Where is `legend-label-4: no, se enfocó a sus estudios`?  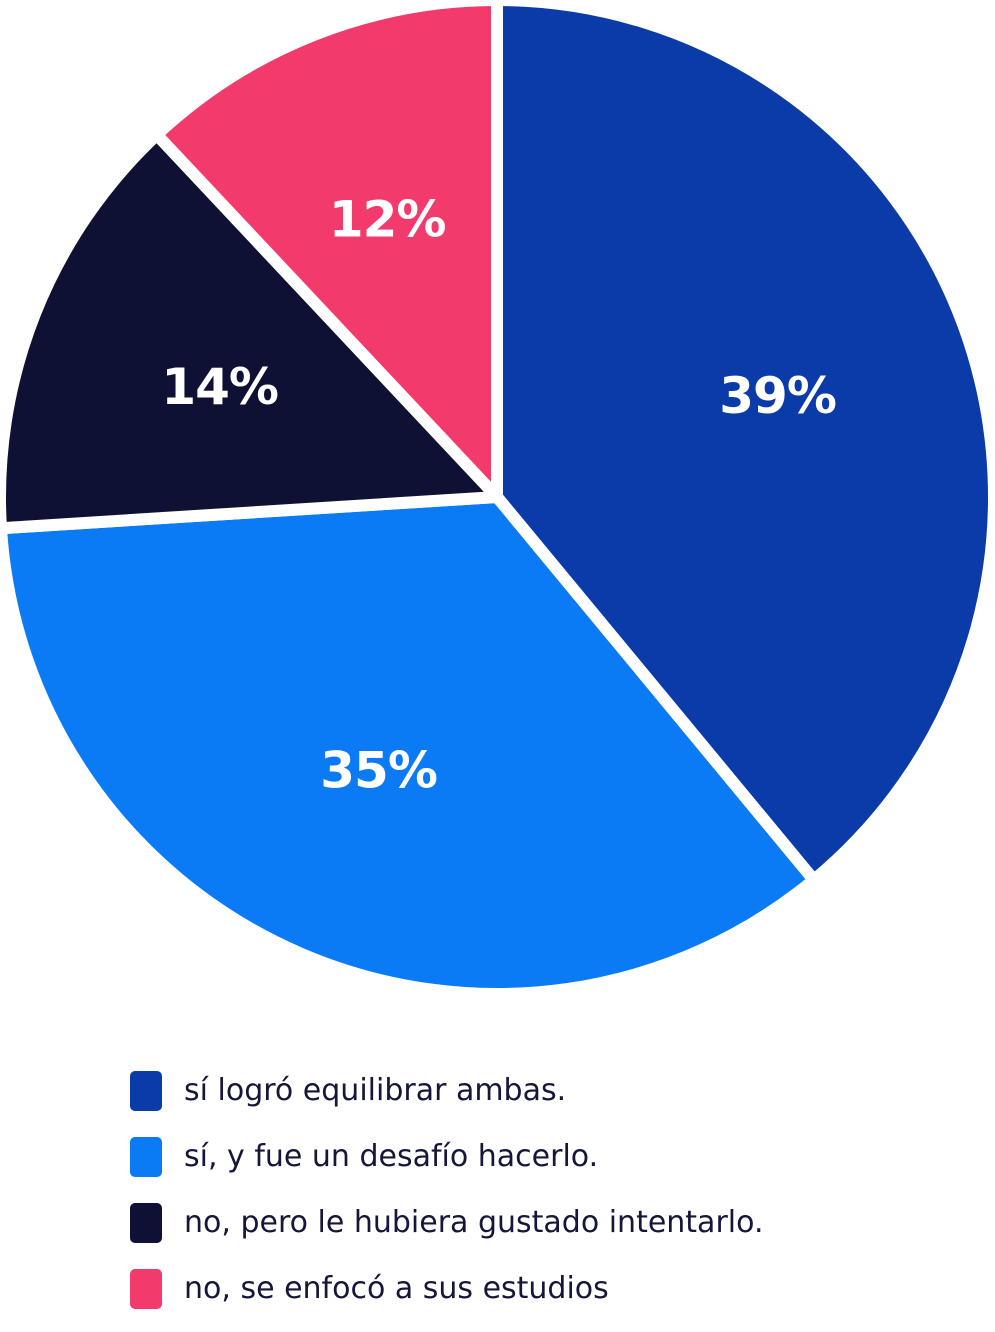 legend-label-4: no, se enfocó a sus estudios is located at coordinates (396, 1288).